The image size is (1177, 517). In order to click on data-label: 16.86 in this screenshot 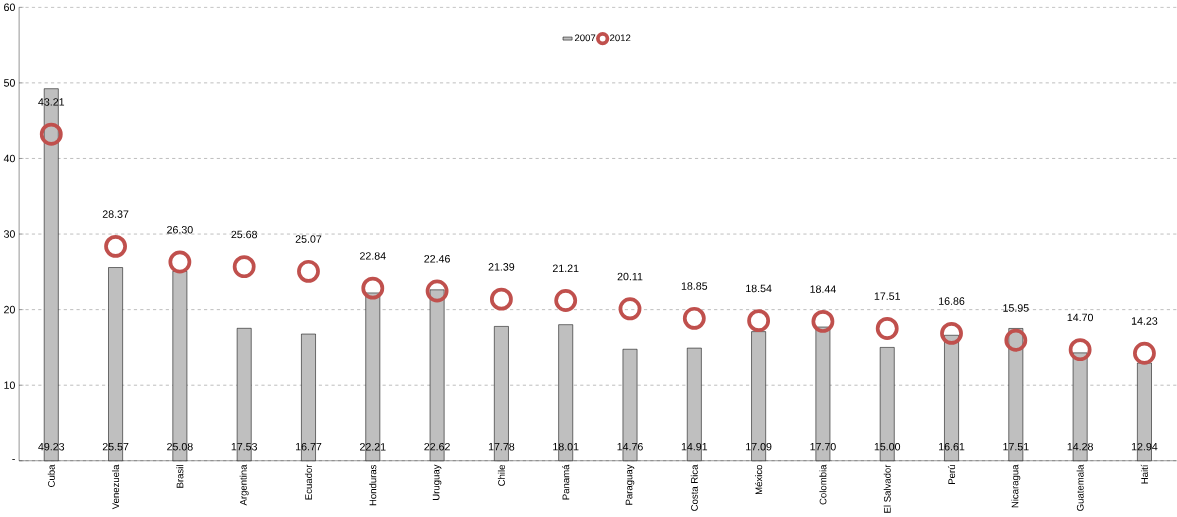, I will do `click(952, 301)`.